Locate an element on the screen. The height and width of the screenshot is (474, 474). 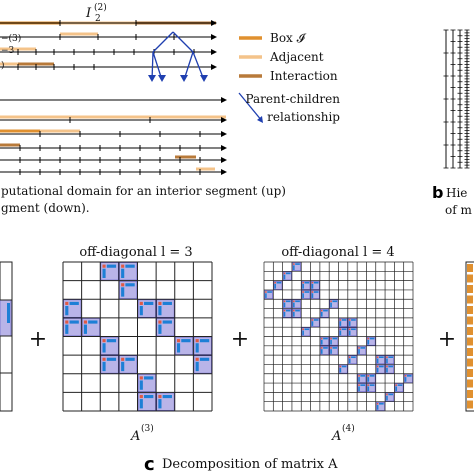
caption-b-line1: Hie is located at coordinates (456, 193).